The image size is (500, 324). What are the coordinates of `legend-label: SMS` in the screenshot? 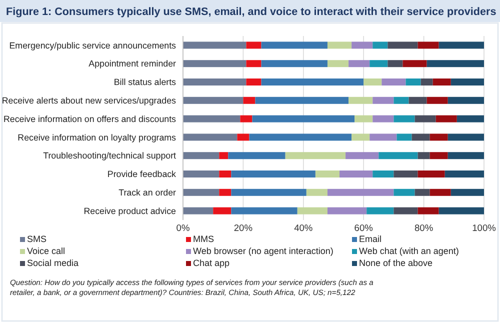 It's located at (37, 239).